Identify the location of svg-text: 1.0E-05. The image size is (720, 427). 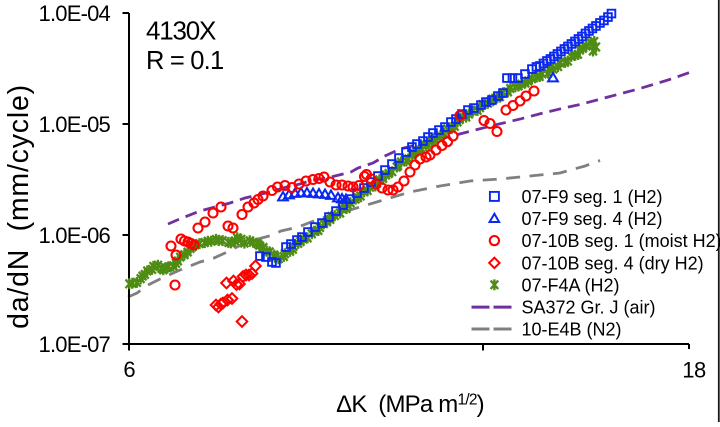
(75, 124).